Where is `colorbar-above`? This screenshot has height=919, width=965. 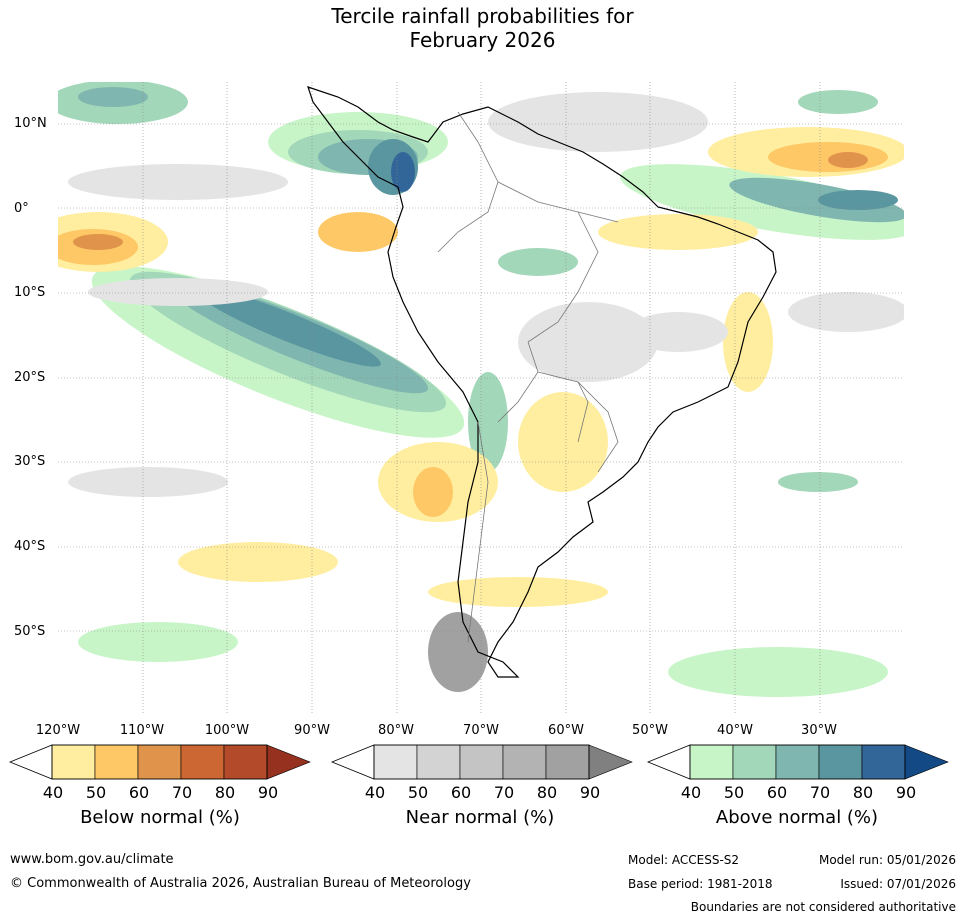 colorbar-above is located at coordinates (797, 762).